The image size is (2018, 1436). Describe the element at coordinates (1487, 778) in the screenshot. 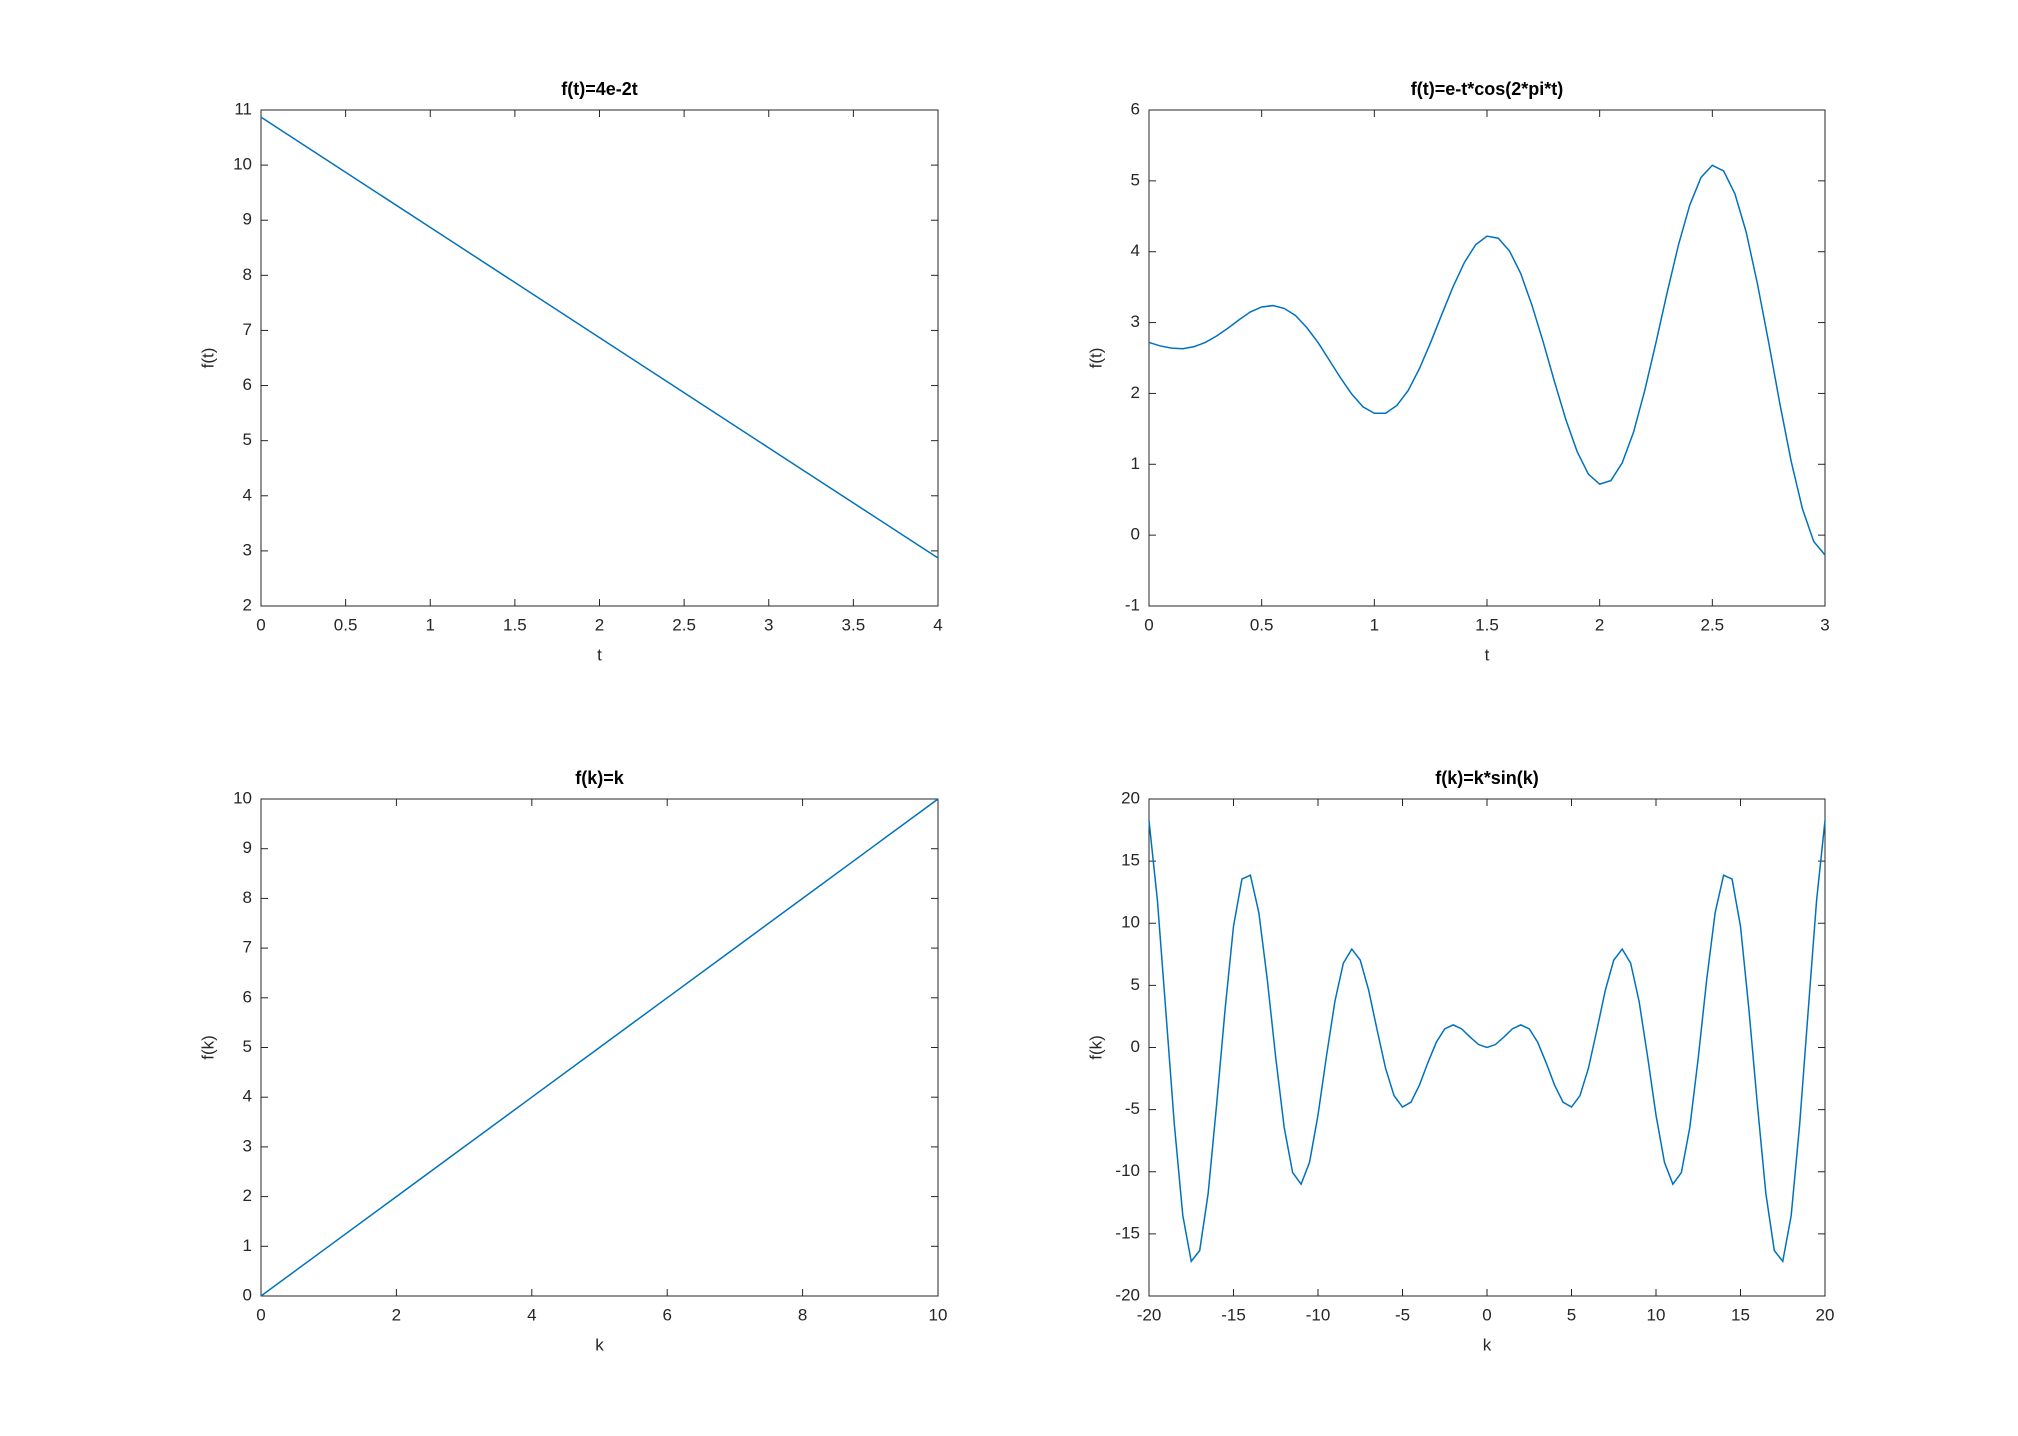

I see `chart-title: f(k)=k*sin(k)` at that location.